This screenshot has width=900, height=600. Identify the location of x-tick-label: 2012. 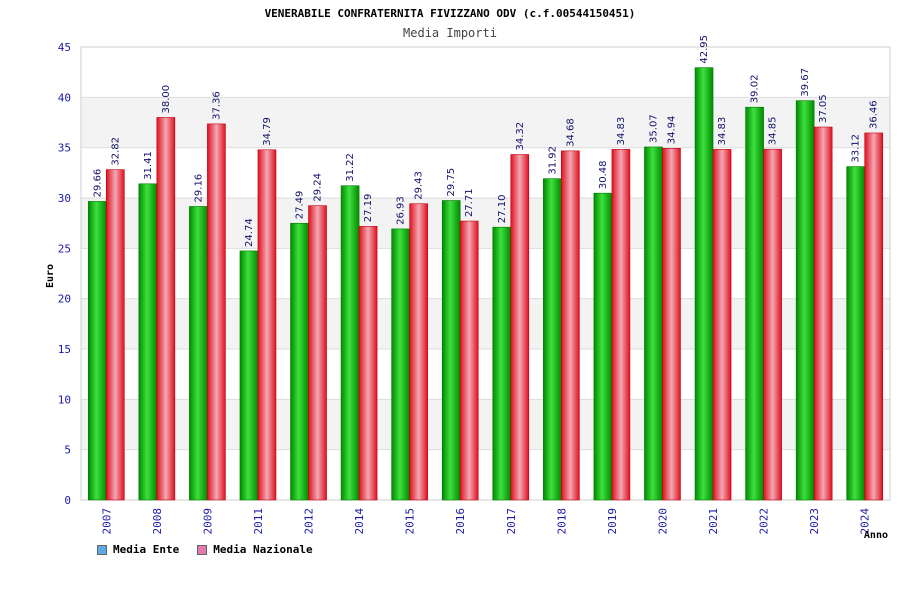
(309, 521).